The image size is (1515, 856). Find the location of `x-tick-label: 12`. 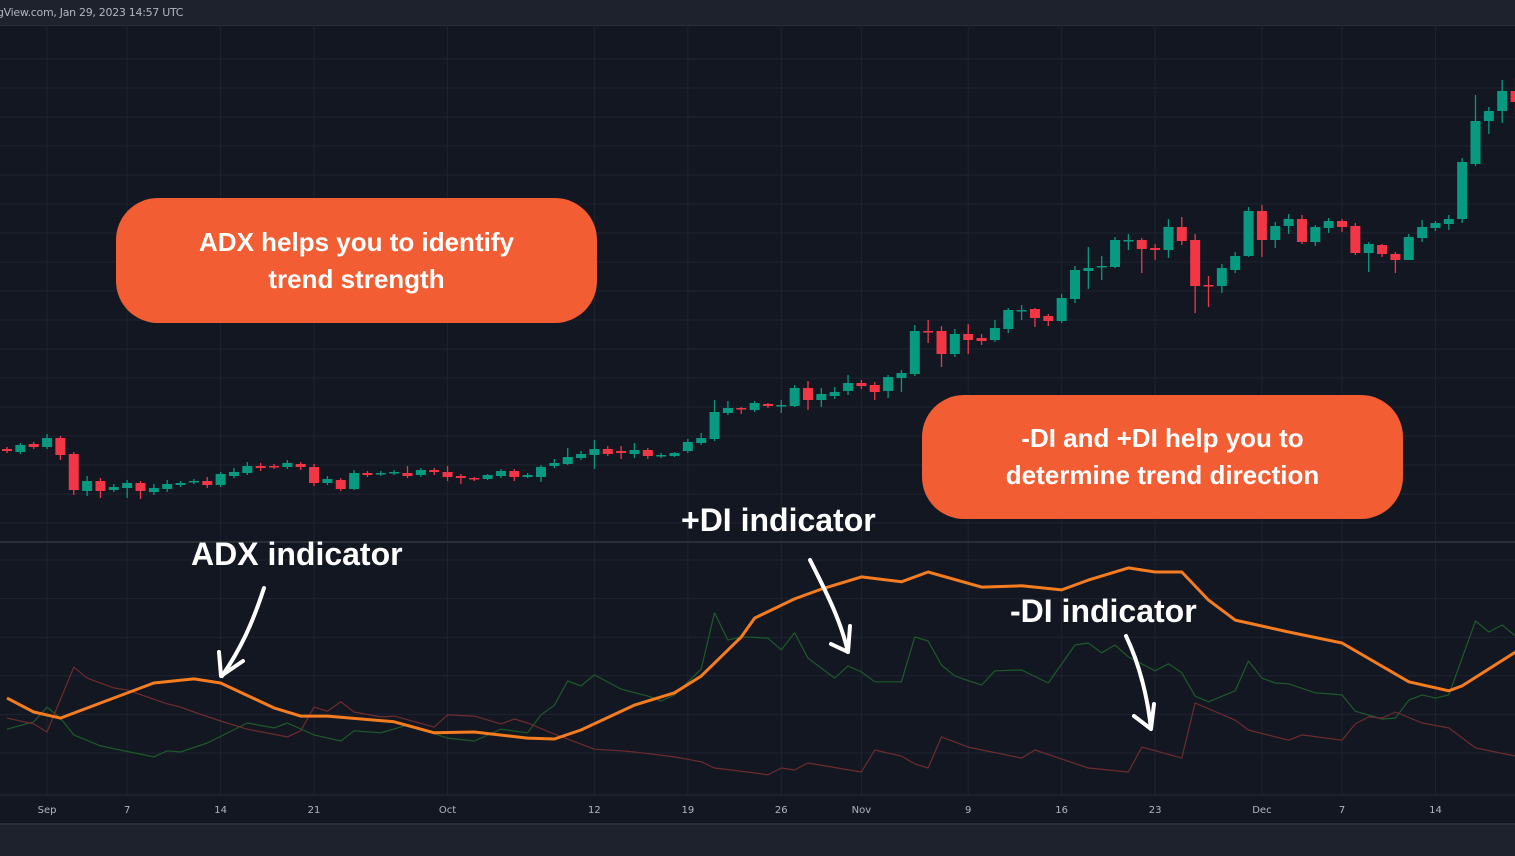

x-tick-label: 12 is located at coordinates (594, 810).